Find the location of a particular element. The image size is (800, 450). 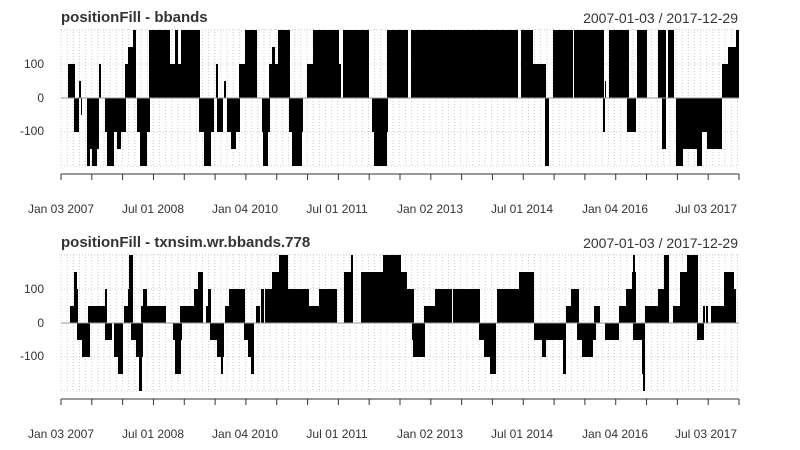

chart-title: positionFill - txnsim.wr.bbands.778 is located at coordinates (186, 242).